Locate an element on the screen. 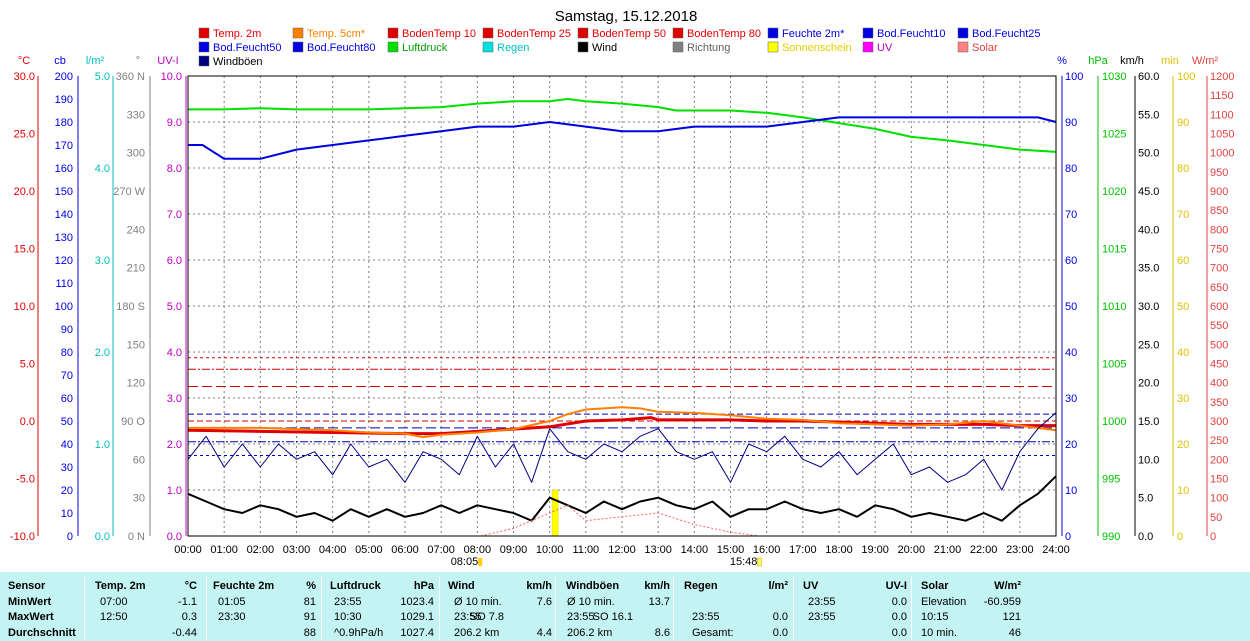 This screenshot has width=1250, height=641. legend-label: Richtung is located at coordinates (708, 48).